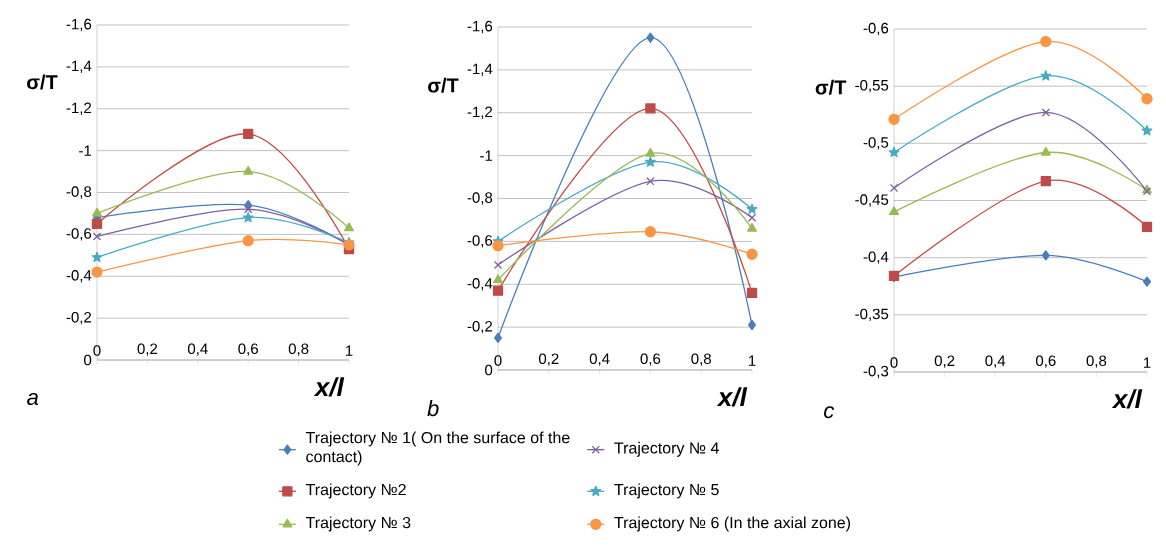 This screenshot has height=551, width=1166. What do you see at coordinates (666, 449) in the screenshot?
I see `legend-label: Trajectory № 4` at bounding box center [666, 449].